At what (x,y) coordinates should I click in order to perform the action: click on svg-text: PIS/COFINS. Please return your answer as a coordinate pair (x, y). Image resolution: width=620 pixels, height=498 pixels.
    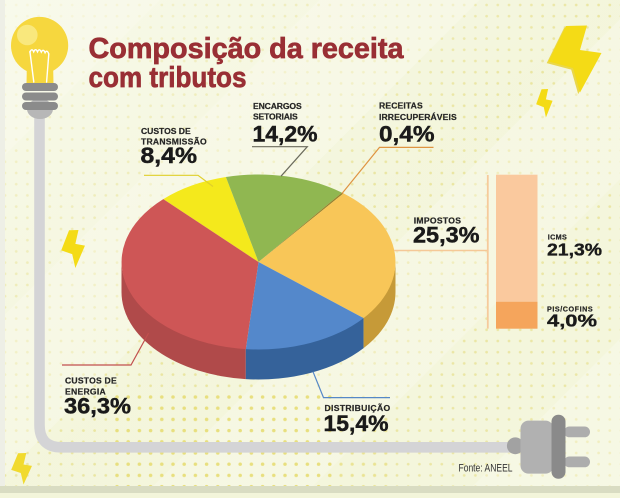
    Looking at the image, I should click on (570, 308).